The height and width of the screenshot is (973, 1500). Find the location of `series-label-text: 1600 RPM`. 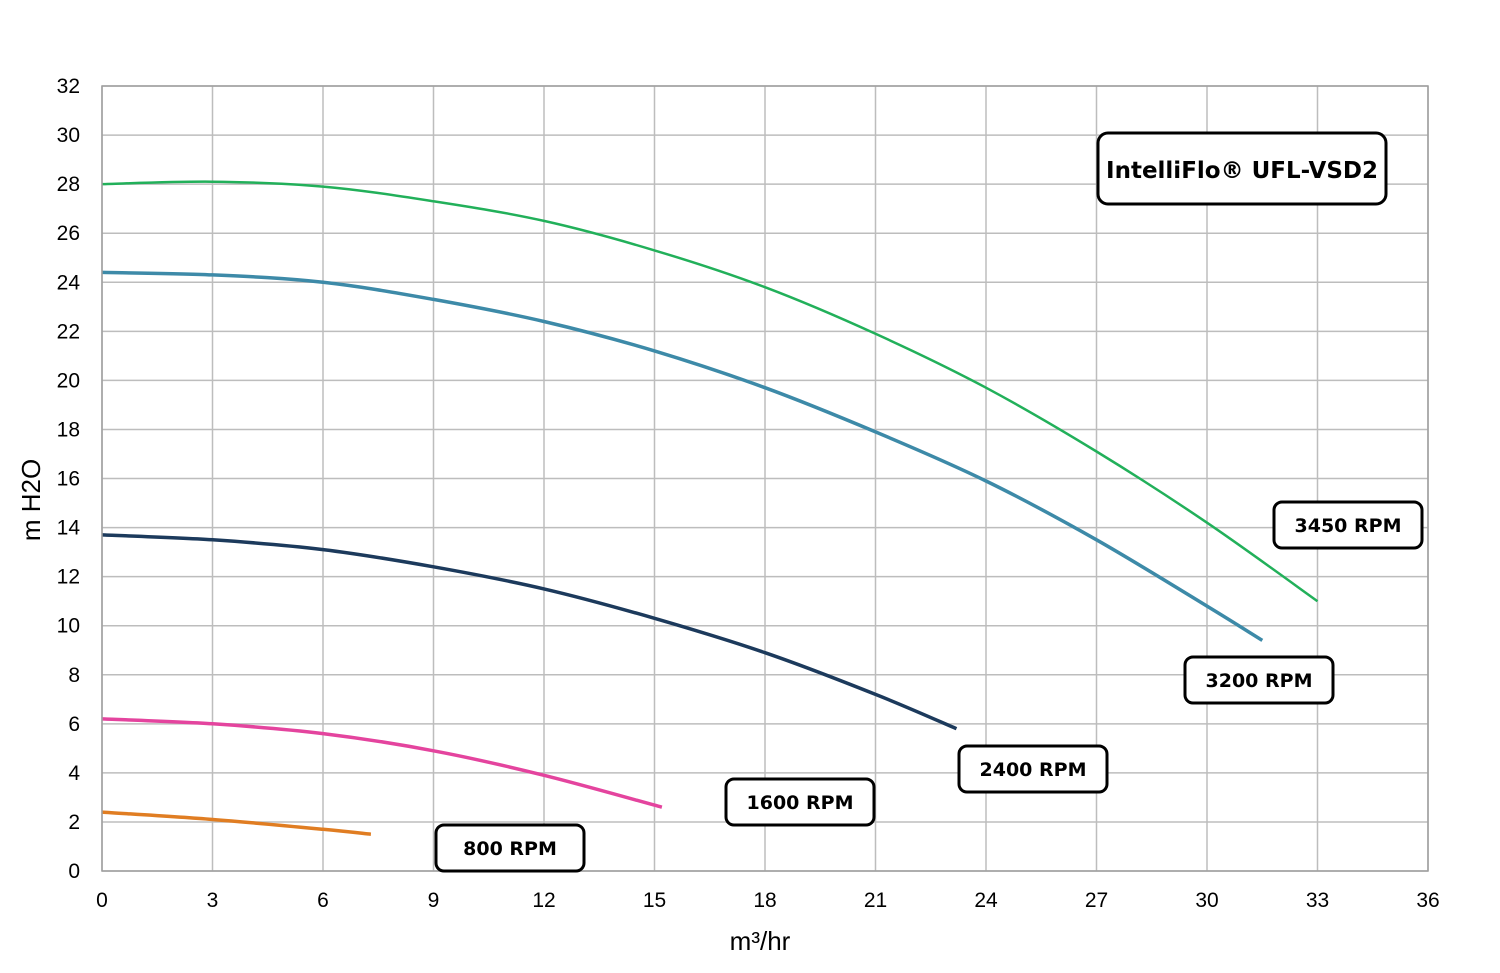

series-label-text: 1600 RPM is located at coordinates (800, 803).